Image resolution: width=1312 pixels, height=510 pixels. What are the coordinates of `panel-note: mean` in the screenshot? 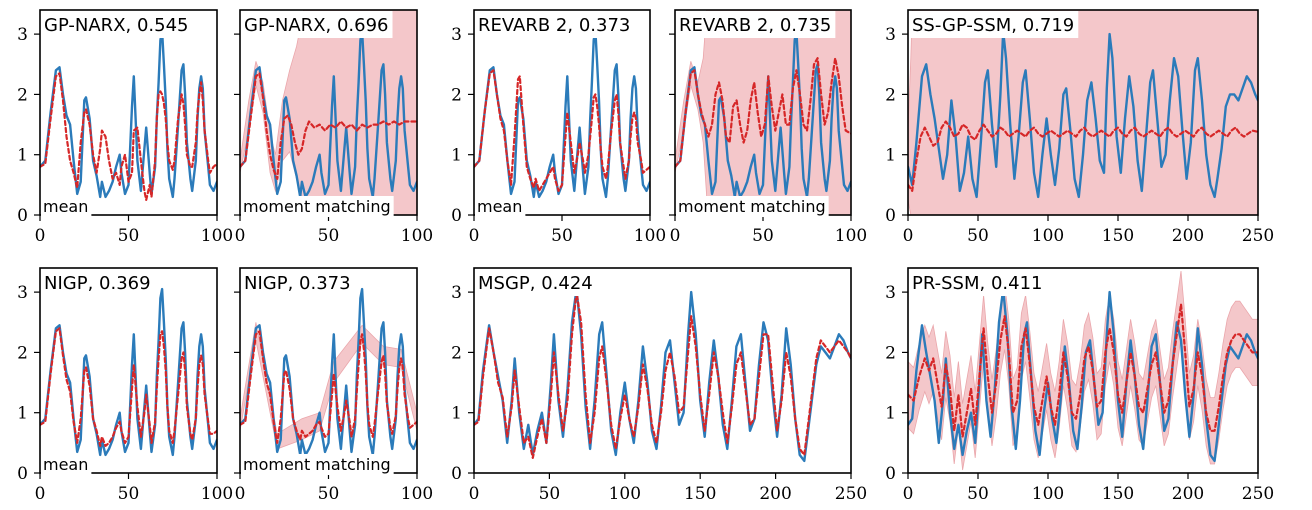 It's located at (65, 206).